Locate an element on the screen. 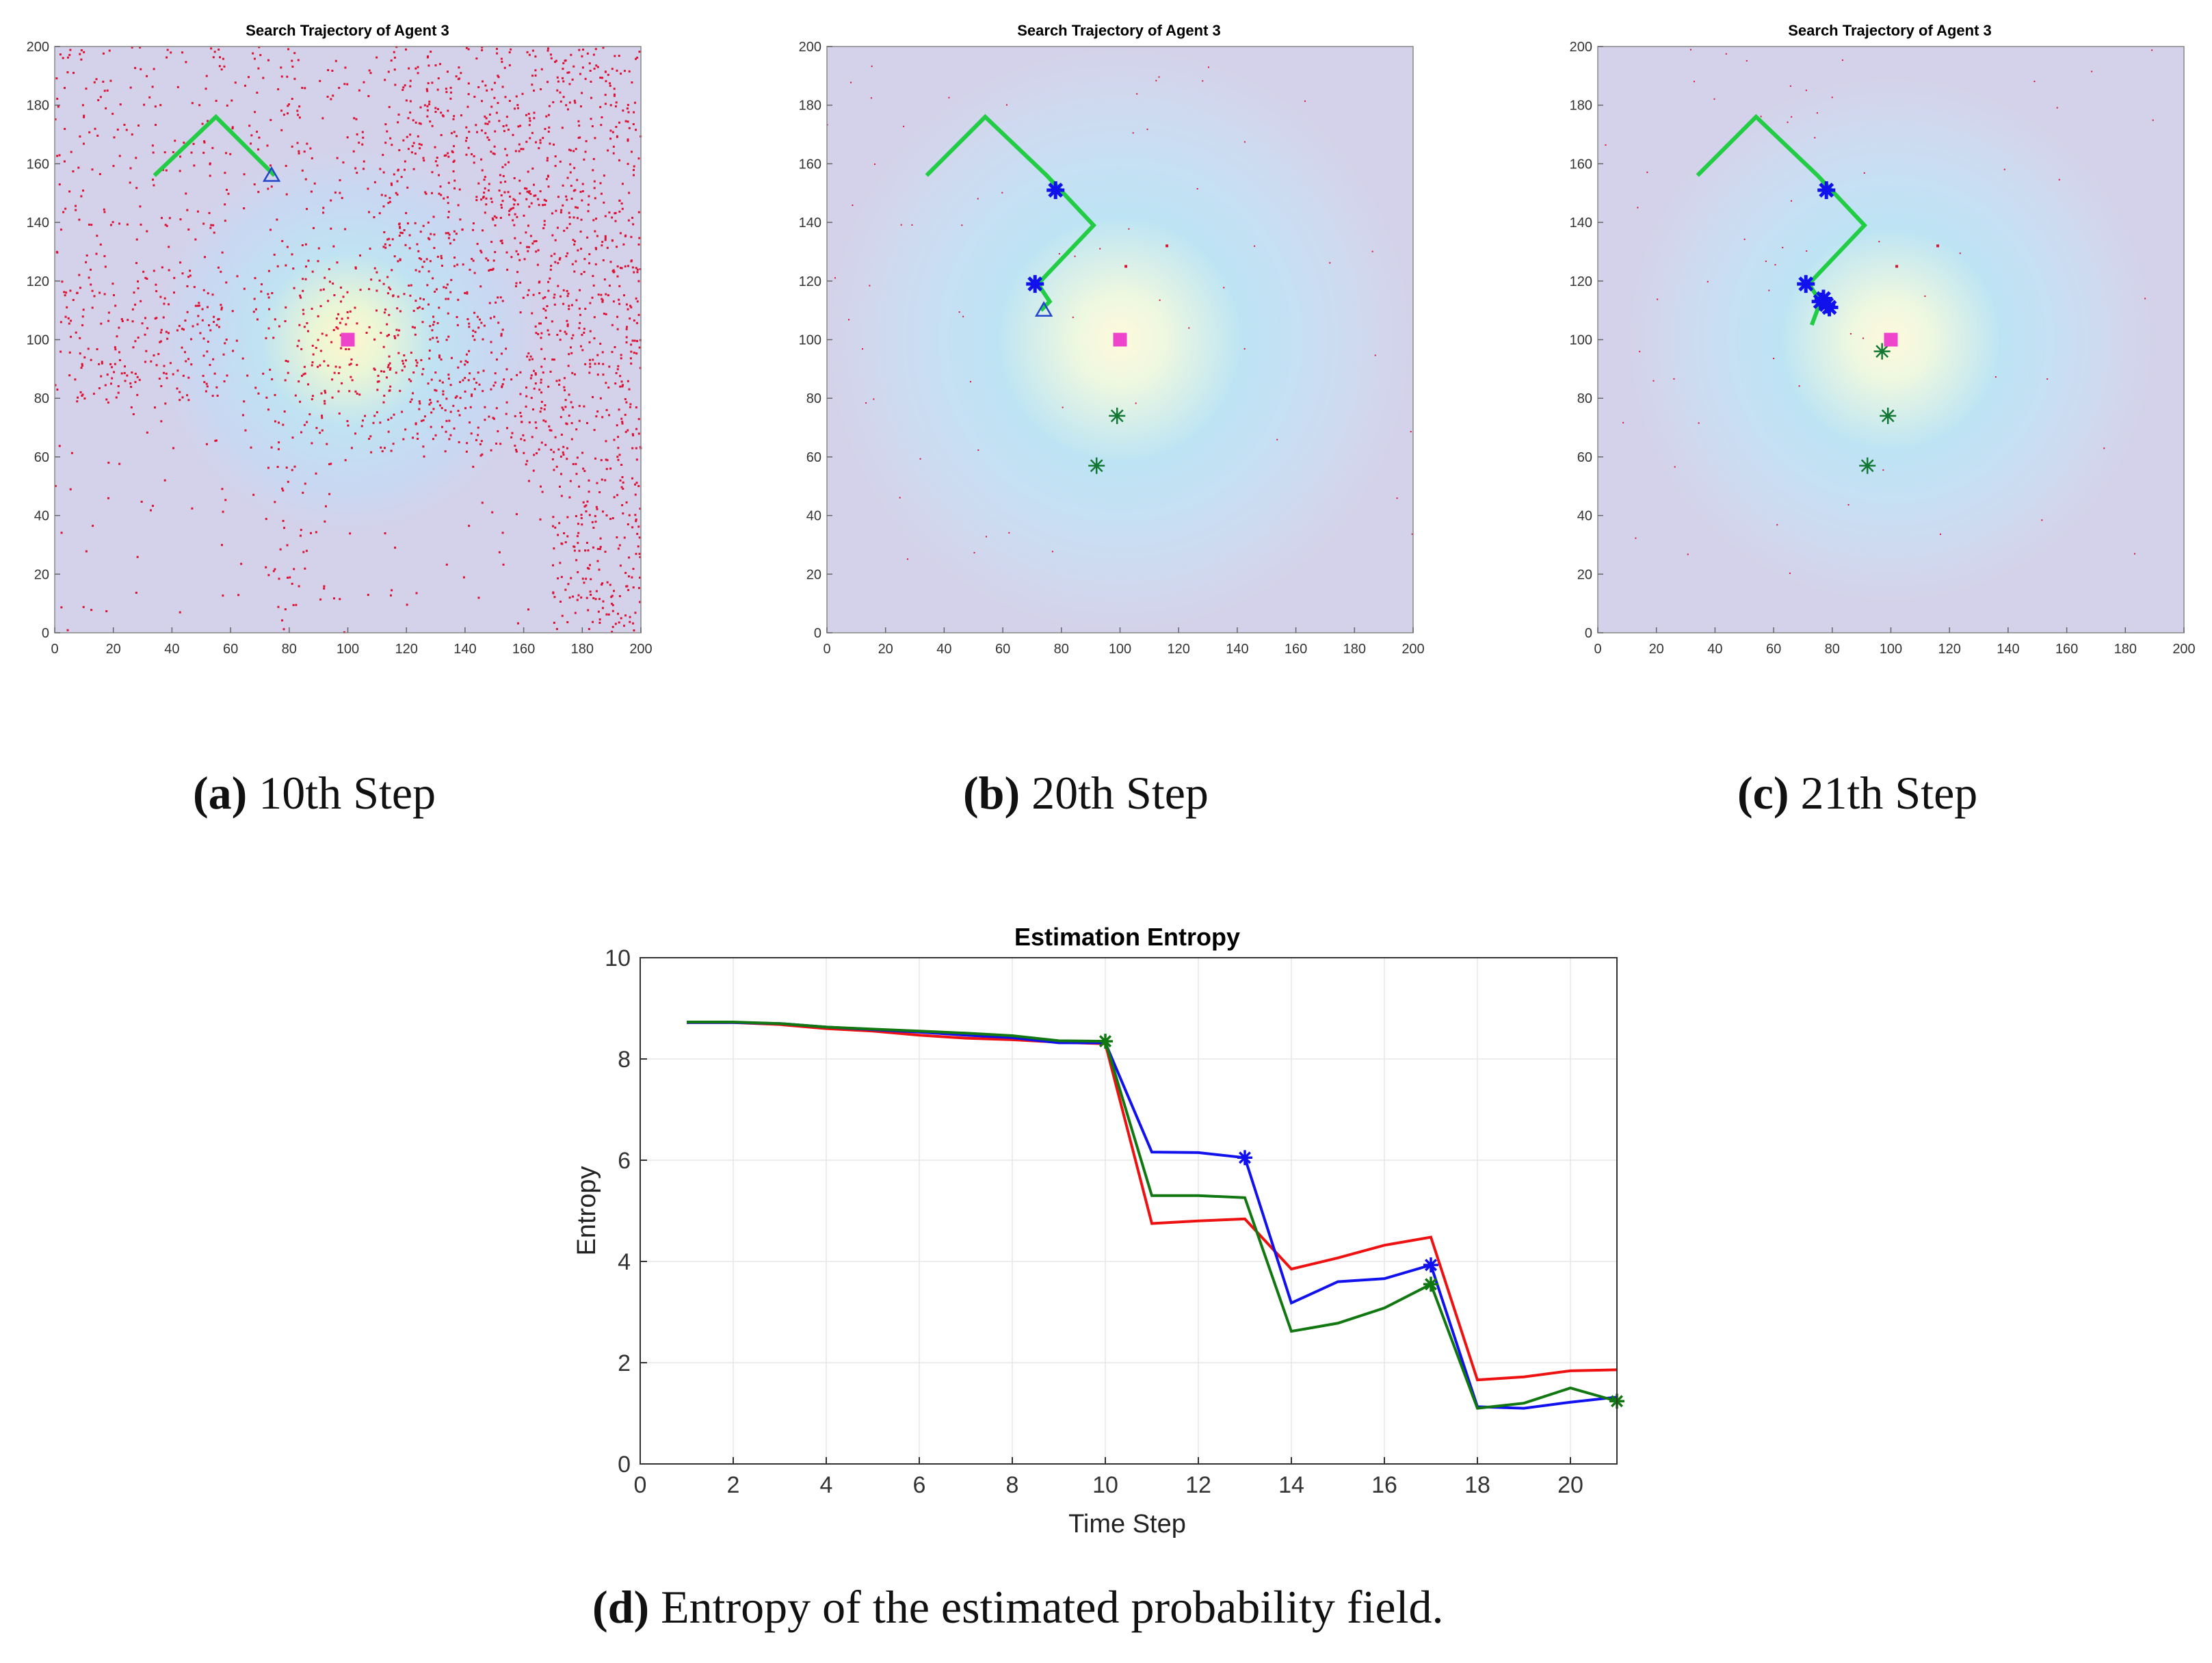 The image size is (2212, 1663). y-tick-label: 80 is located at coordinates (42, 398).